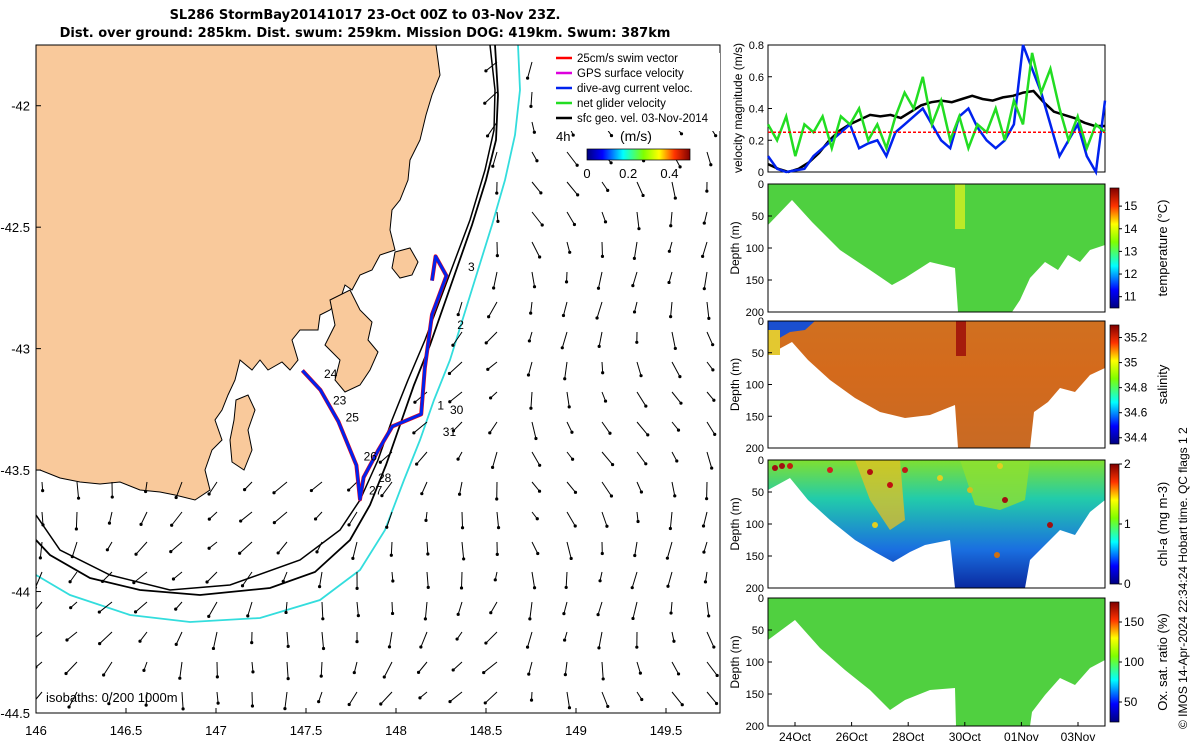  Describe the element at coordinates (995, 485) in the screenshot. I see `chl-mid-patch` at that location.